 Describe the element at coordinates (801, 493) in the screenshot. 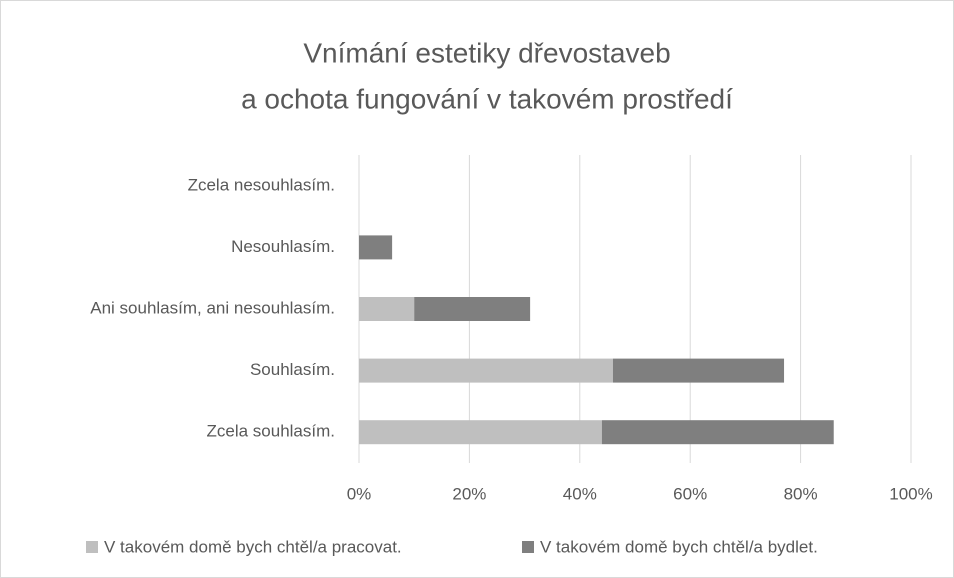

I see `x-tick-label: 80%` at that location.